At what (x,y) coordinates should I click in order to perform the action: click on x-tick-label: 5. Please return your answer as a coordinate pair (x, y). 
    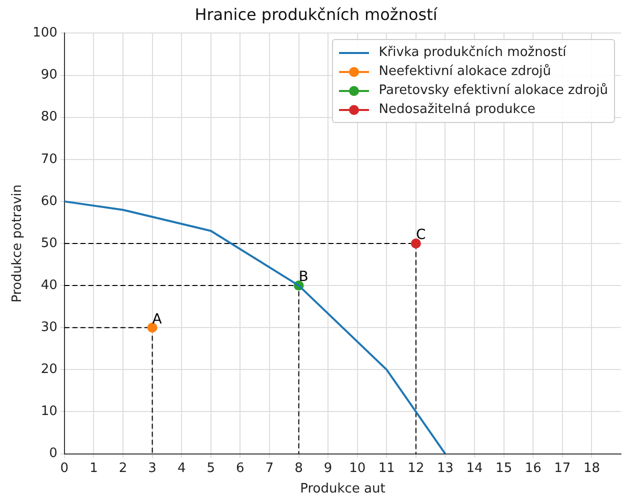
    Looking at the image, I should click on (211, 468).